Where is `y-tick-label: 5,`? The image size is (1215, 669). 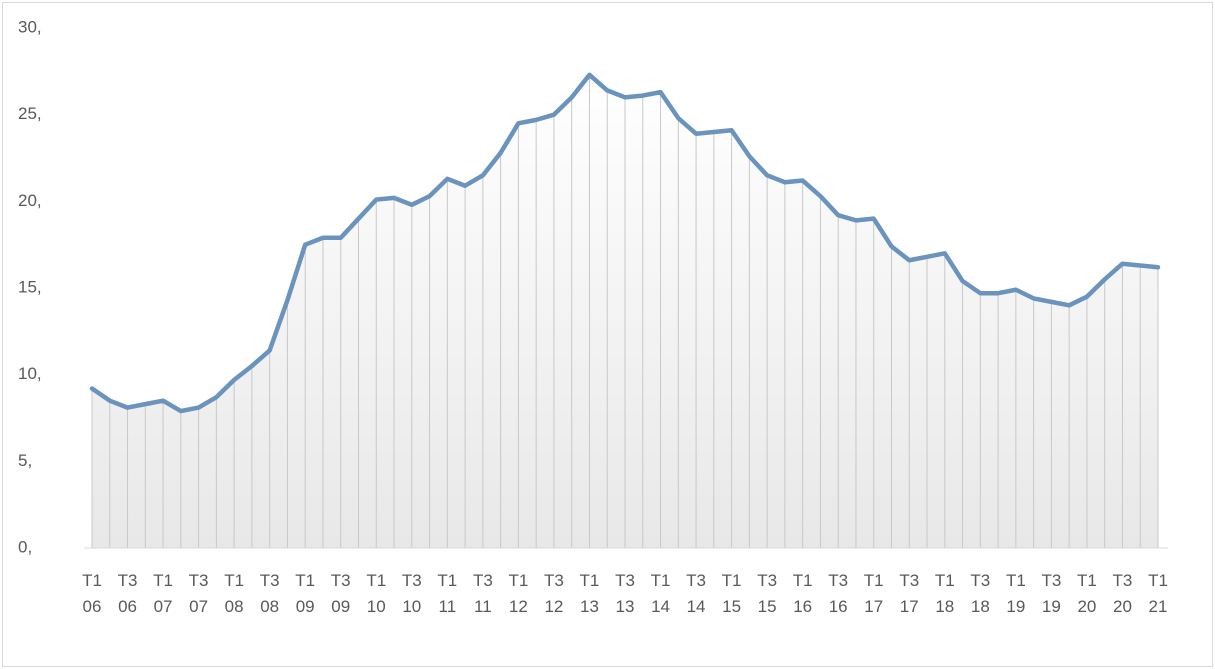
y-tick-label: 5, is located at coordinates (25, 460).